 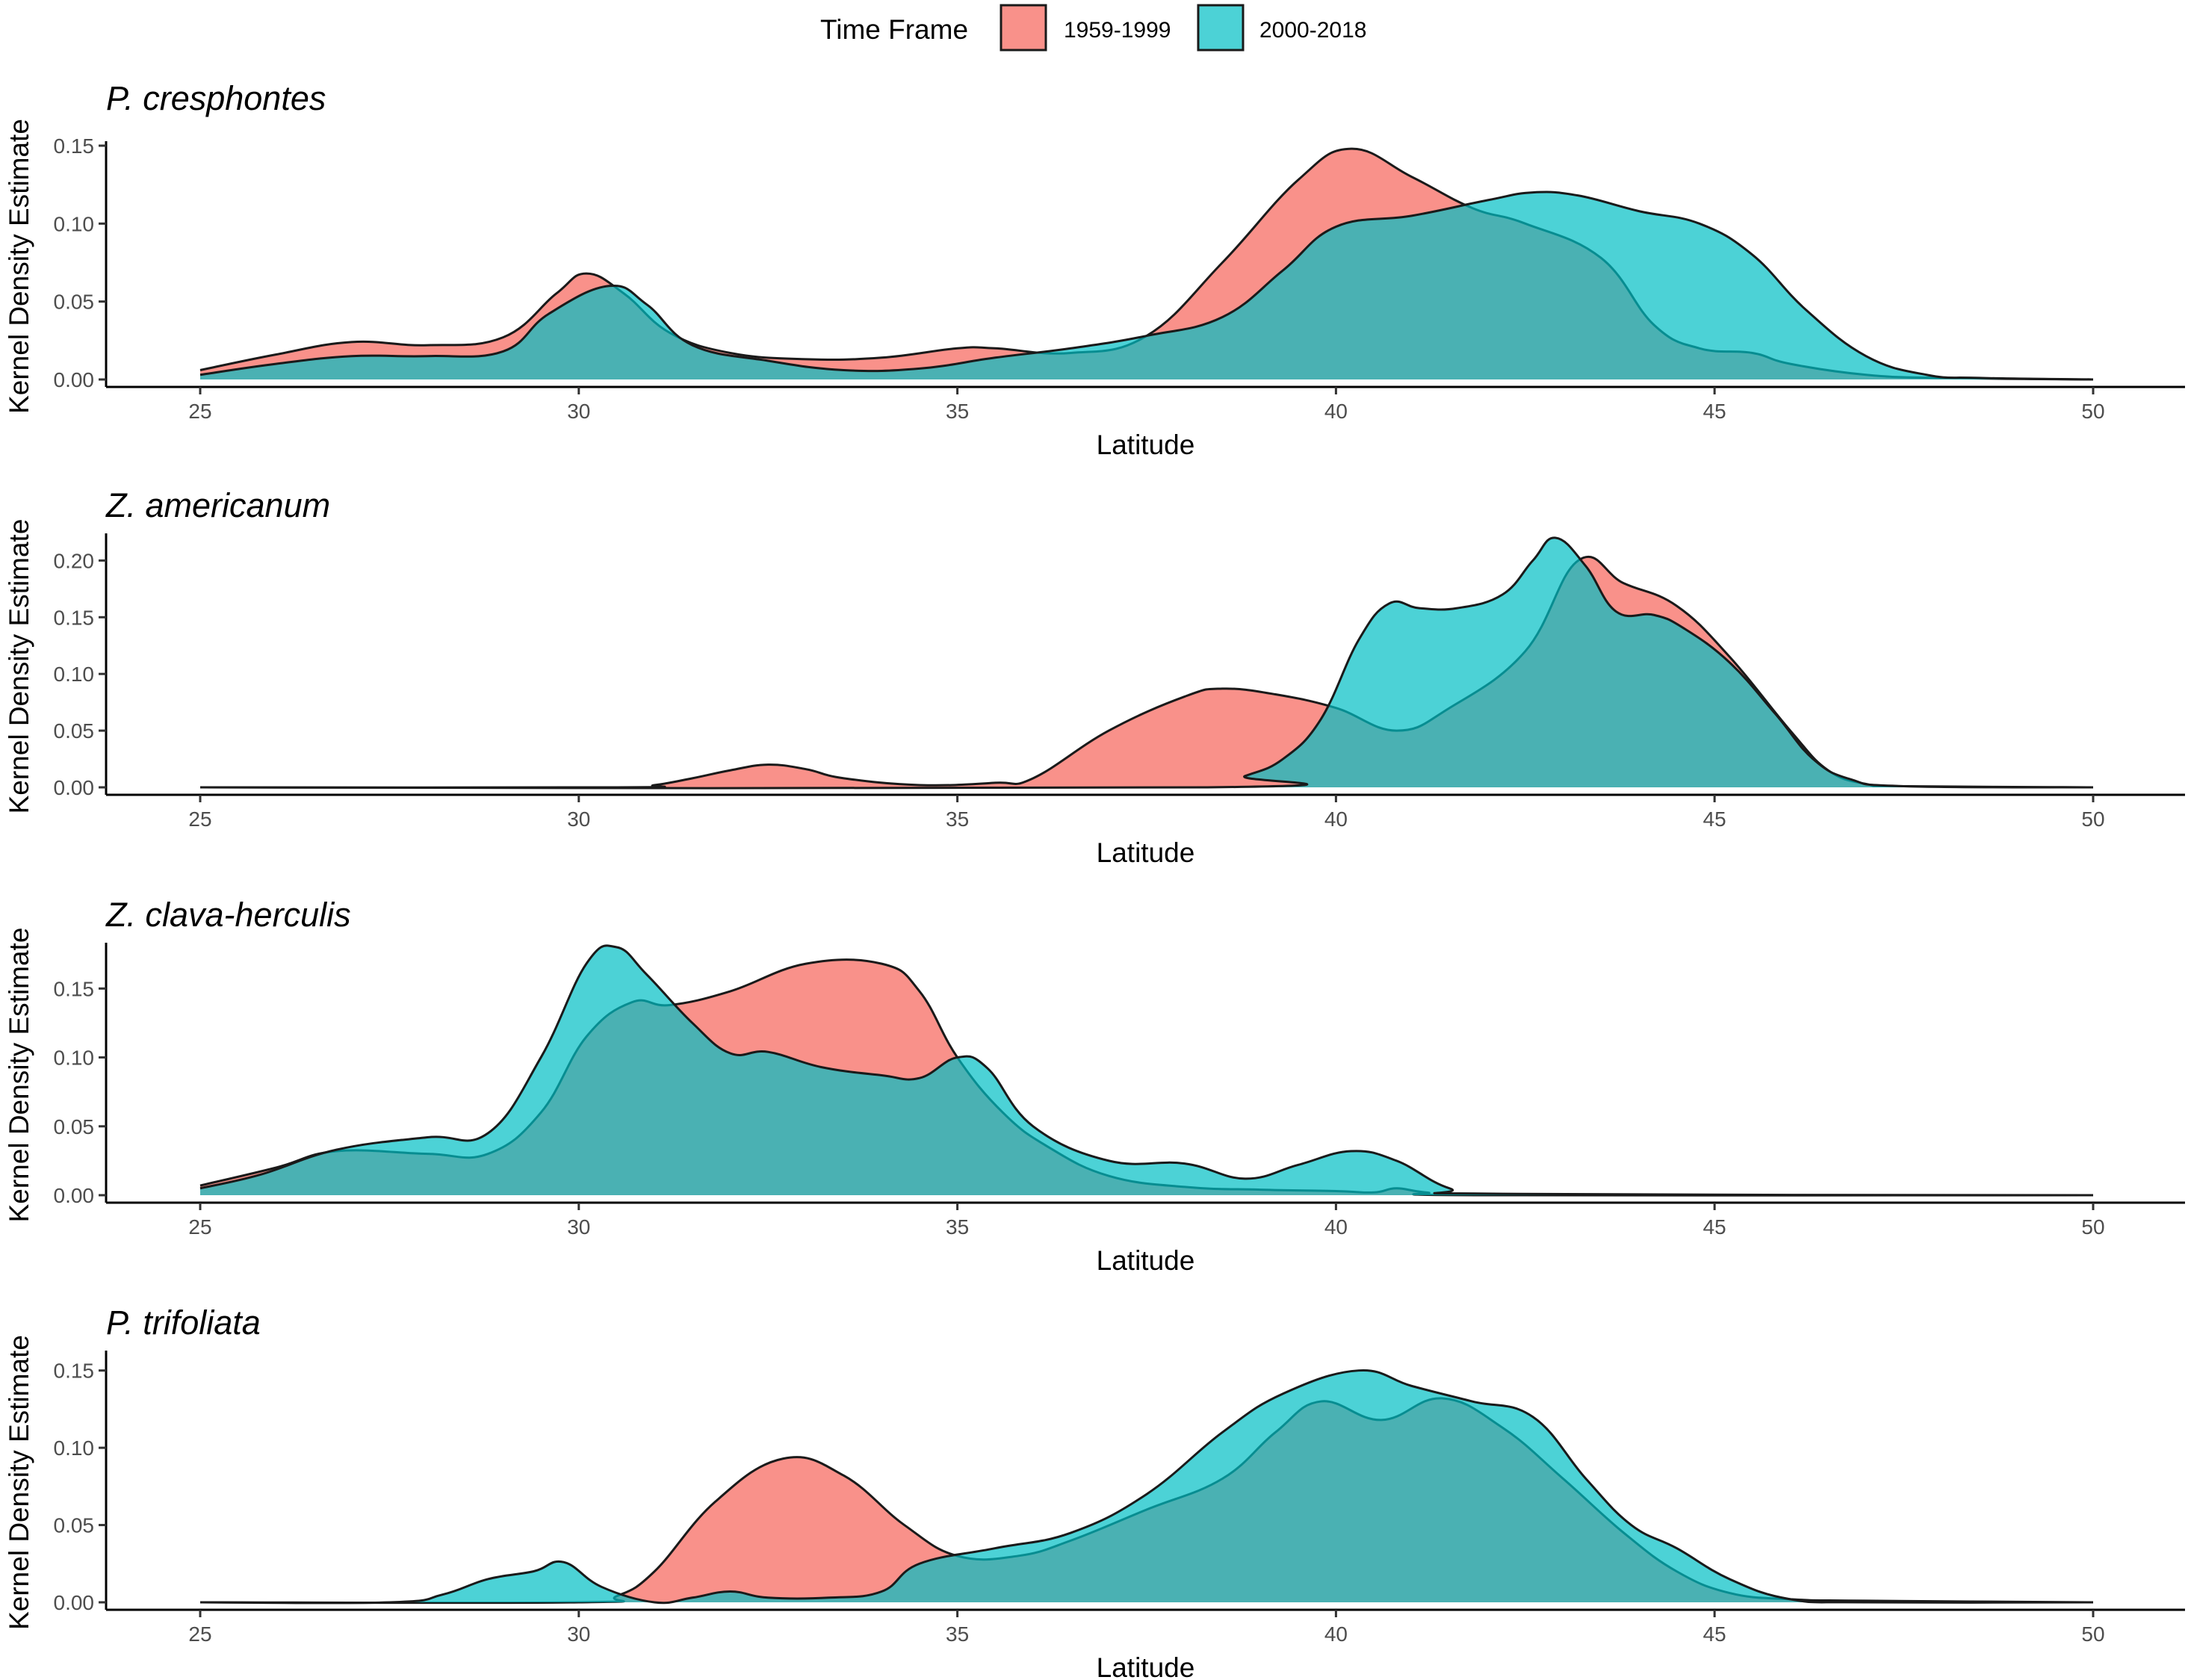 I want to click on legend-title: Time Frame, so click(x=894, y=29).